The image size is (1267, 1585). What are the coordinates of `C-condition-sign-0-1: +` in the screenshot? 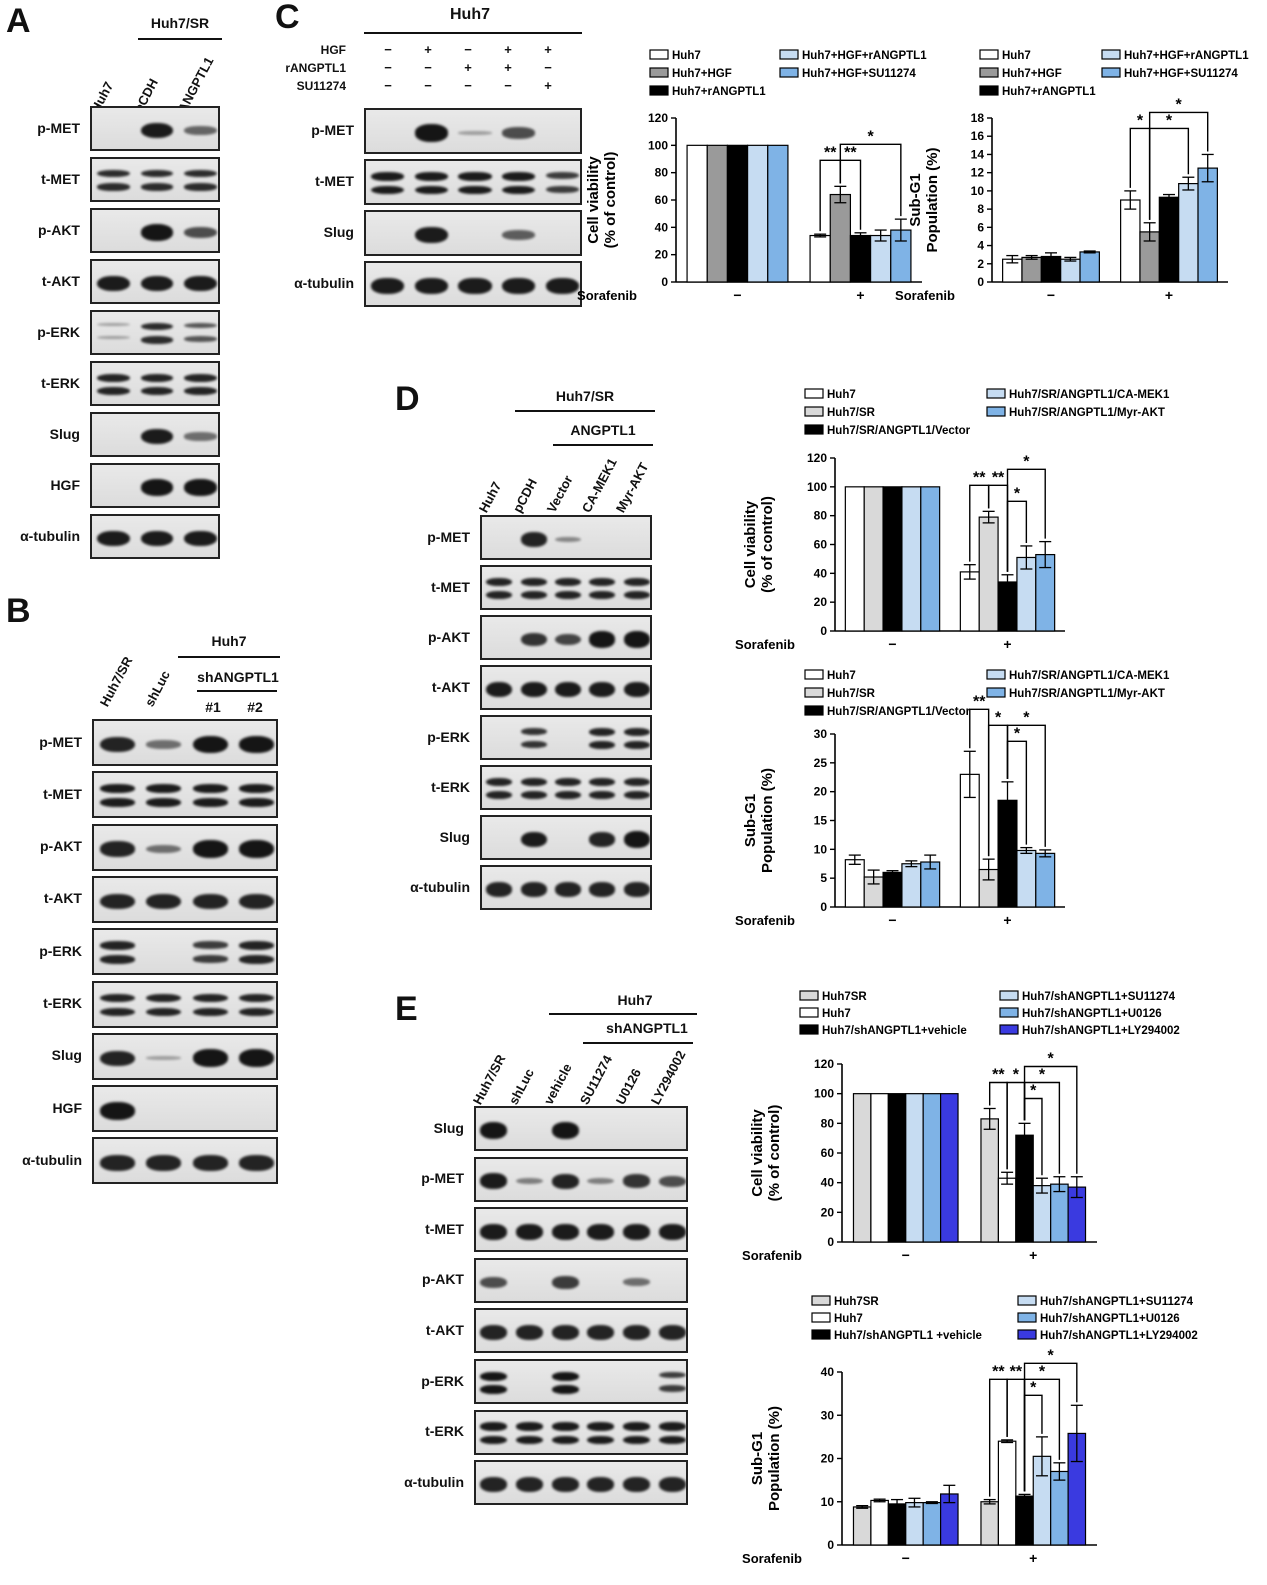 It's located at (428, 49).